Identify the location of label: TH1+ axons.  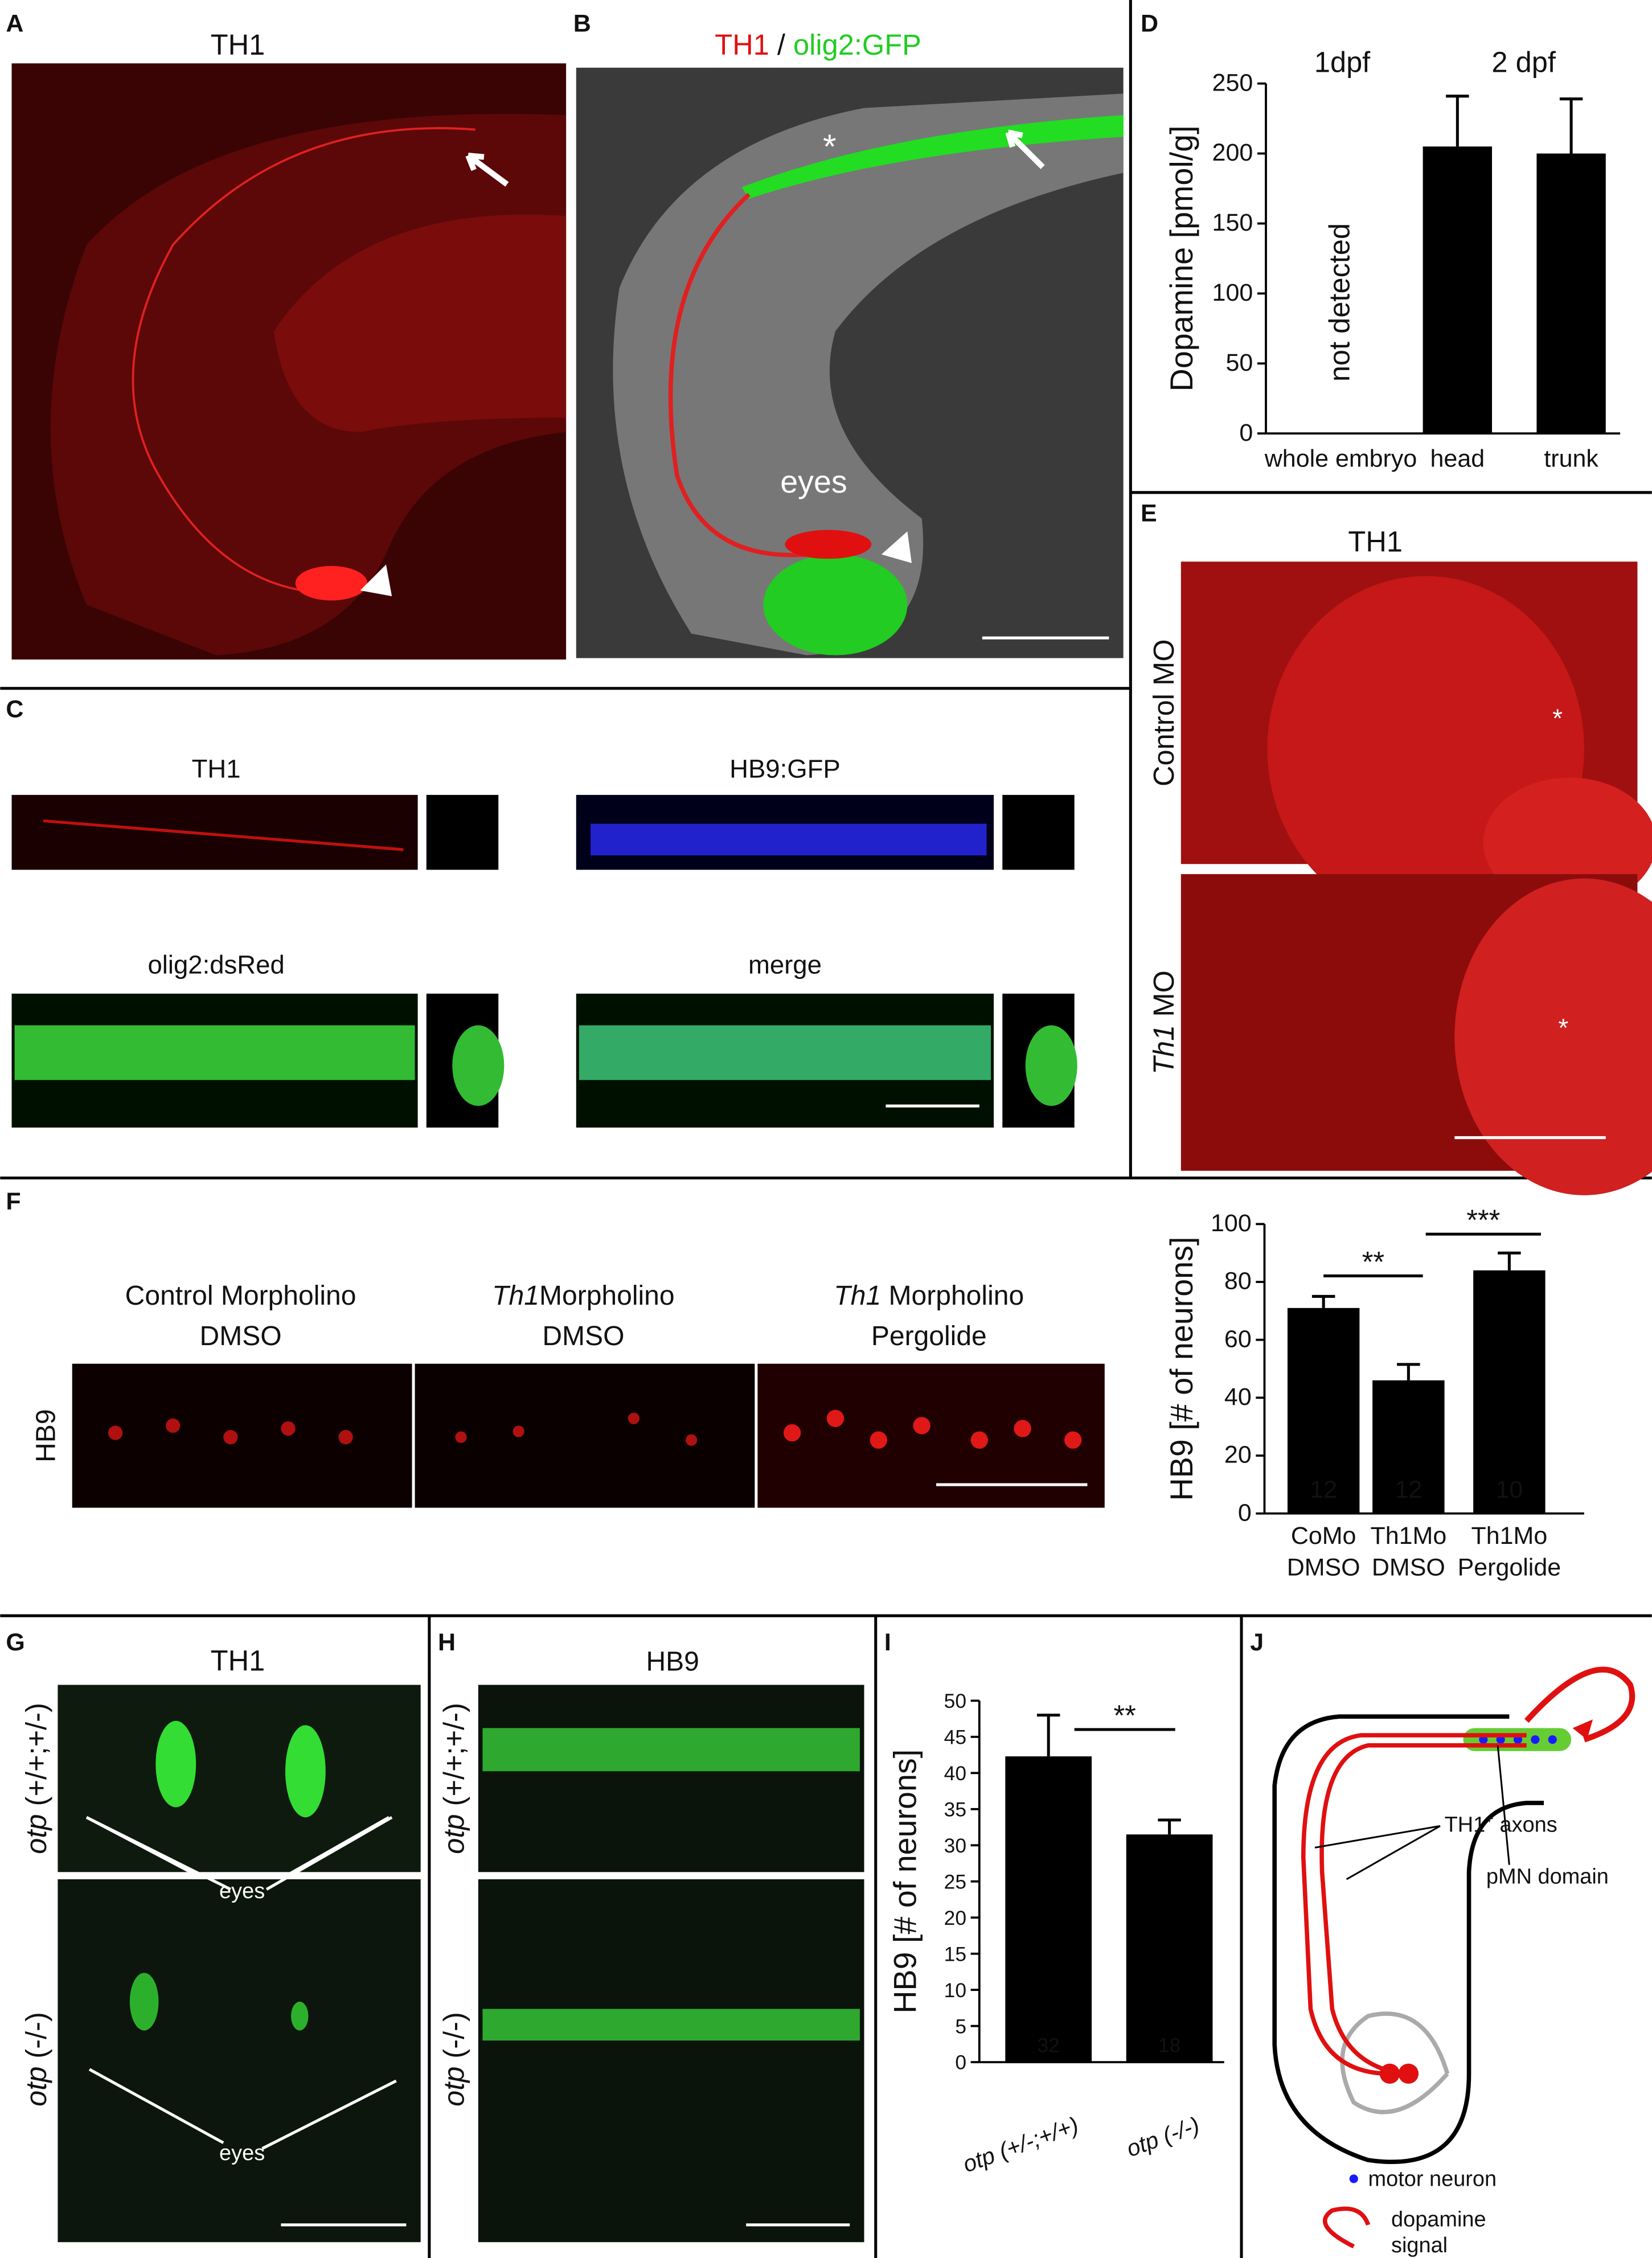
(1501, 1824).